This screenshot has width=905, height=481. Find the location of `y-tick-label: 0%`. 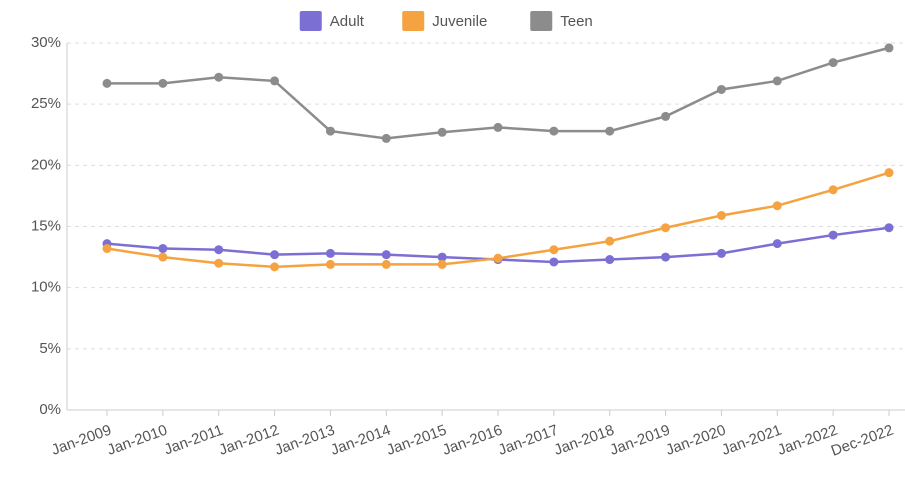

y-tick-label: 0% is located at coordinates (50, 409).